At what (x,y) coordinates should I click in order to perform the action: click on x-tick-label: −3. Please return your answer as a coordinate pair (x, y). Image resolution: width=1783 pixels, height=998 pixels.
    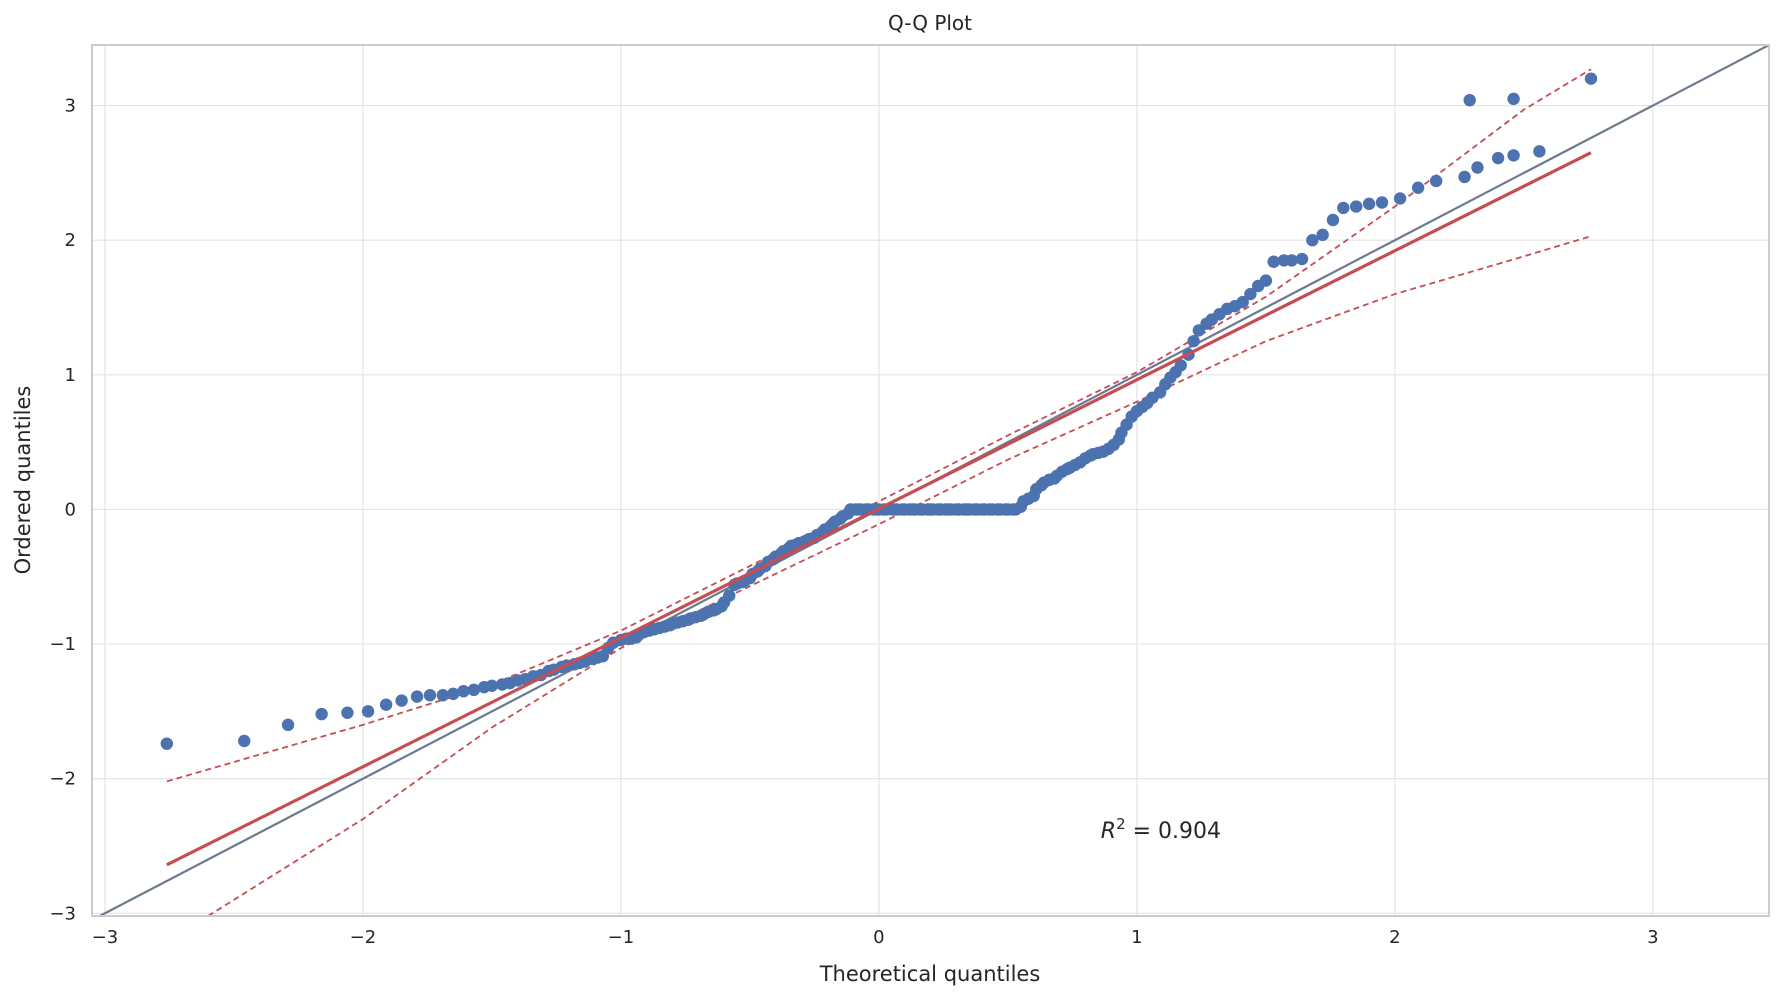
    Looking at the image, I should click on (105, 937).